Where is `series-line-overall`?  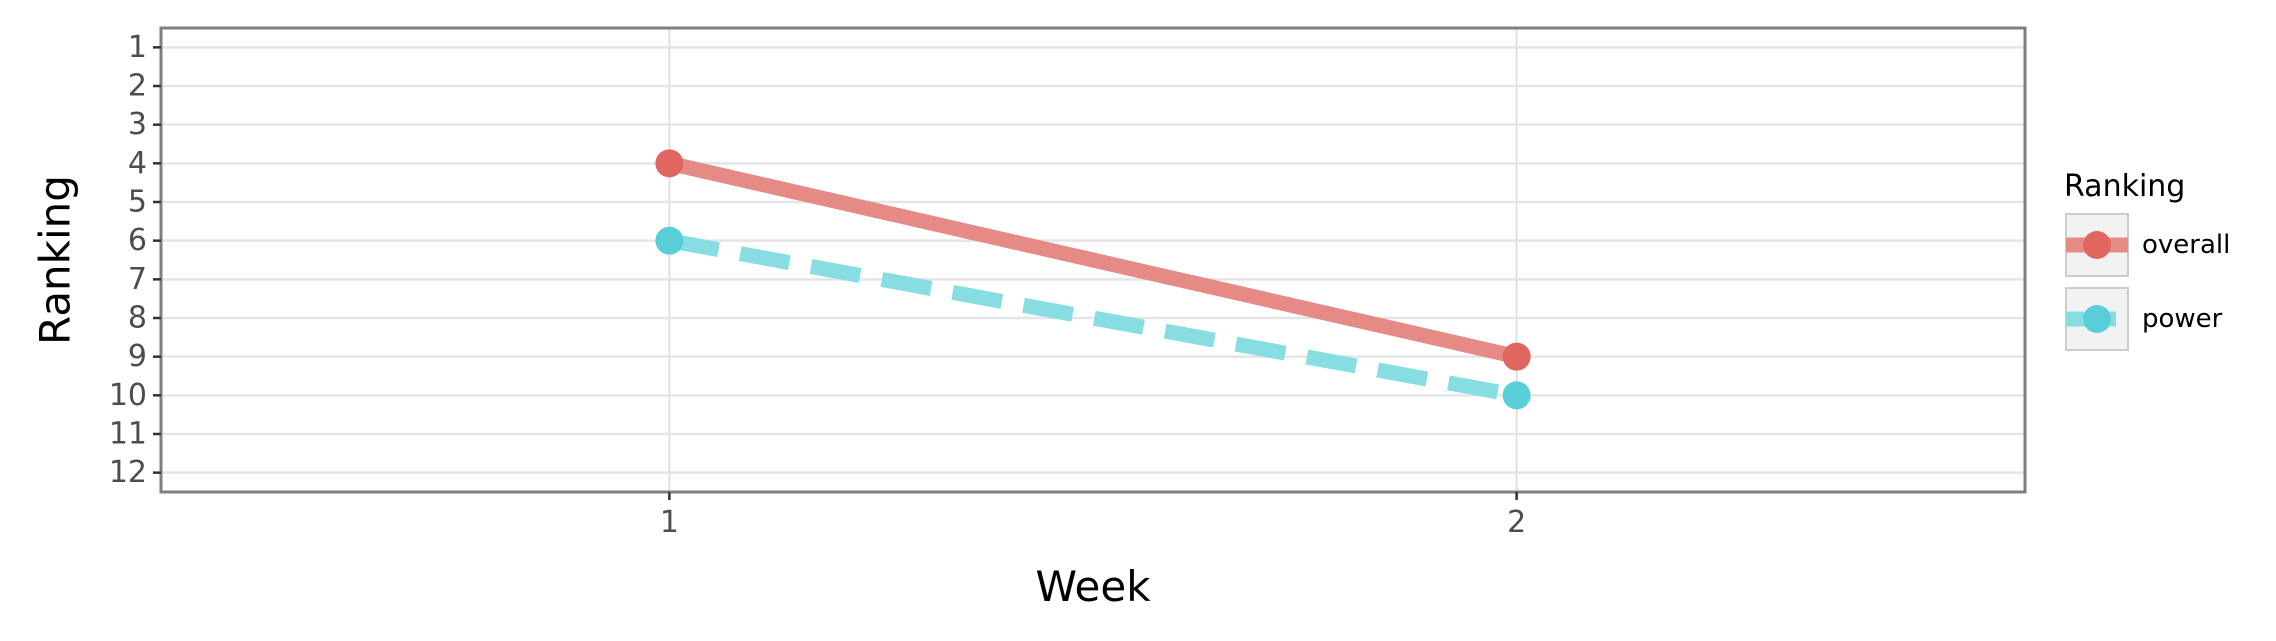 series-line-overall is located at coordinates (1093, 260).